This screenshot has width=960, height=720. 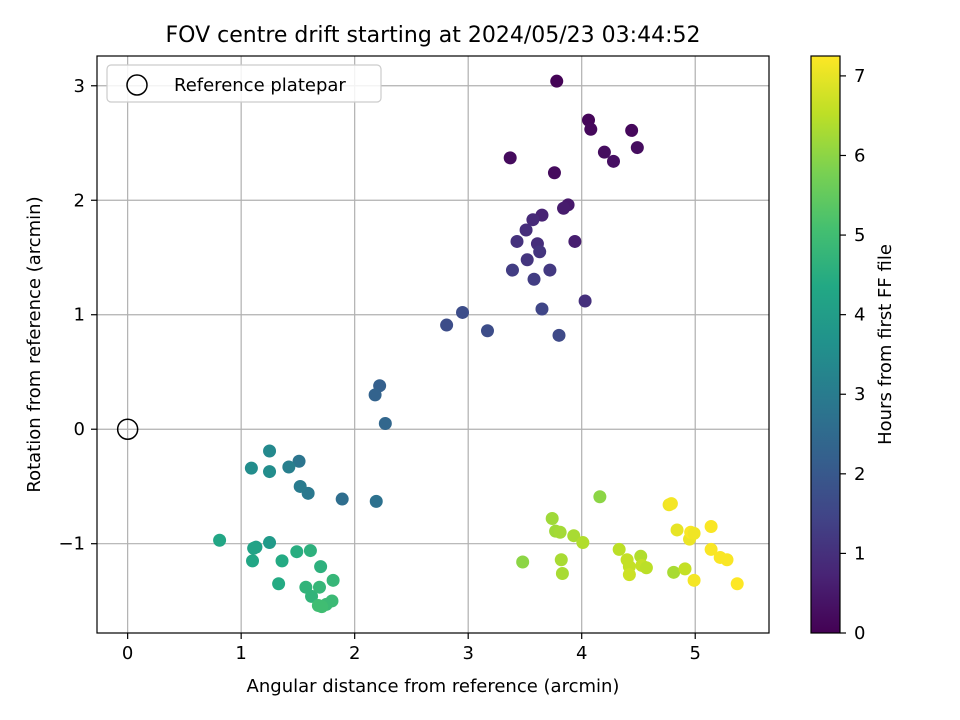 I want to click on x-tick-label: 3, so click(x=467, y=653).